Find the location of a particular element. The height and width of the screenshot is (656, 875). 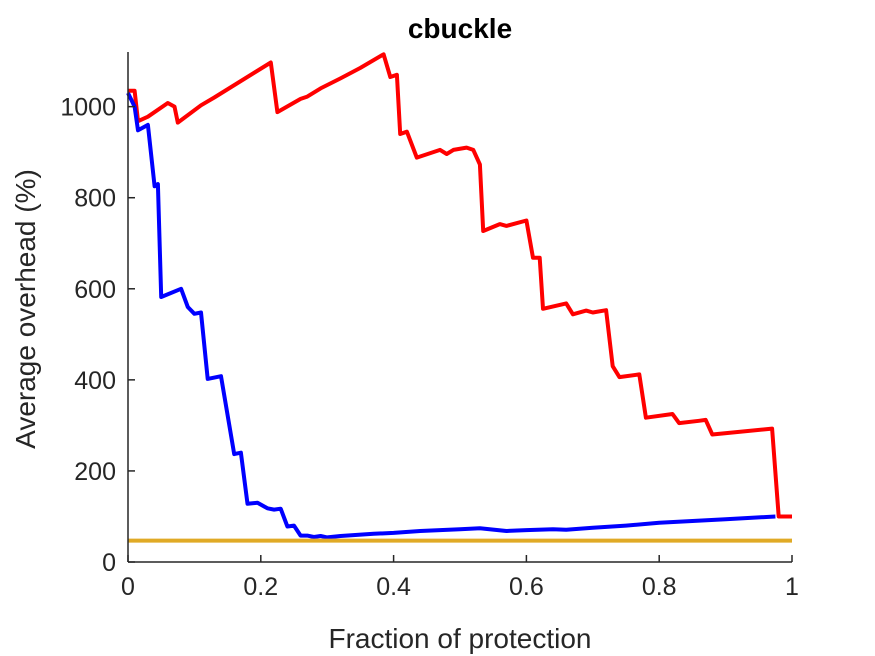

chart-title: cbuckle is located at coordinates (460, 28).